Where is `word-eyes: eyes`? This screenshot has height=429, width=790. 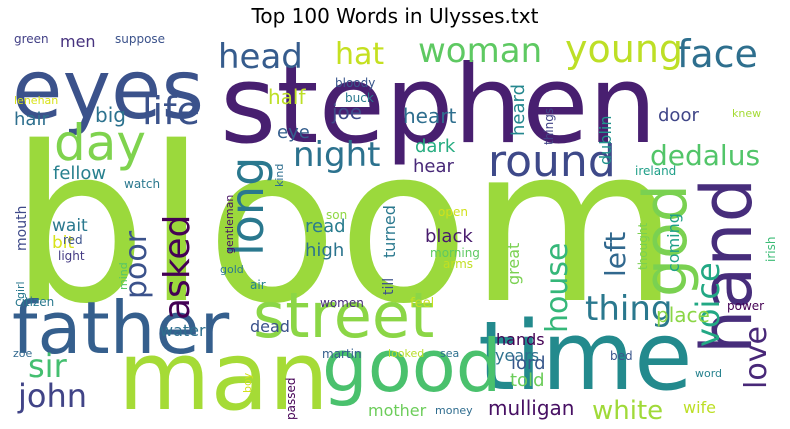
word-eyes: eyes is located at coordinates (108, 90).